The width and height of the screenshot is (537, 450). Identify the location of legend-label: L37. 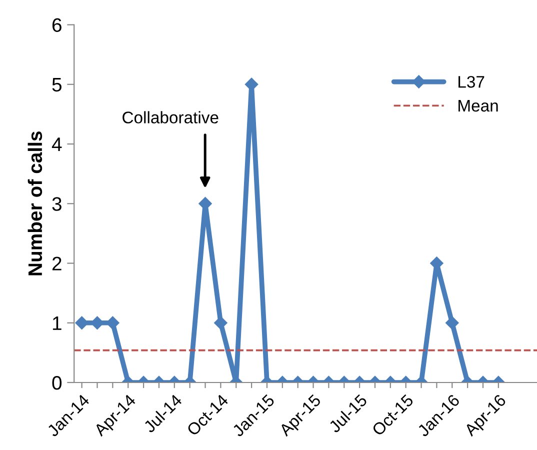
(471, 82).